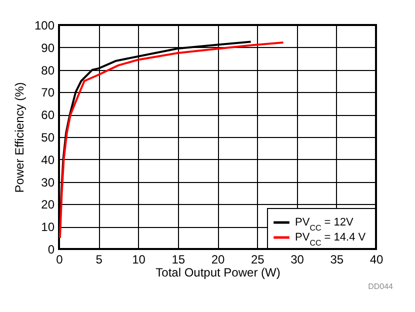 This screenshot has width=415, height=312. What do you see at coordinates (48, 115) in the screenshot?
I see `y-tick-label: 60` at bounding box center [48, 115].